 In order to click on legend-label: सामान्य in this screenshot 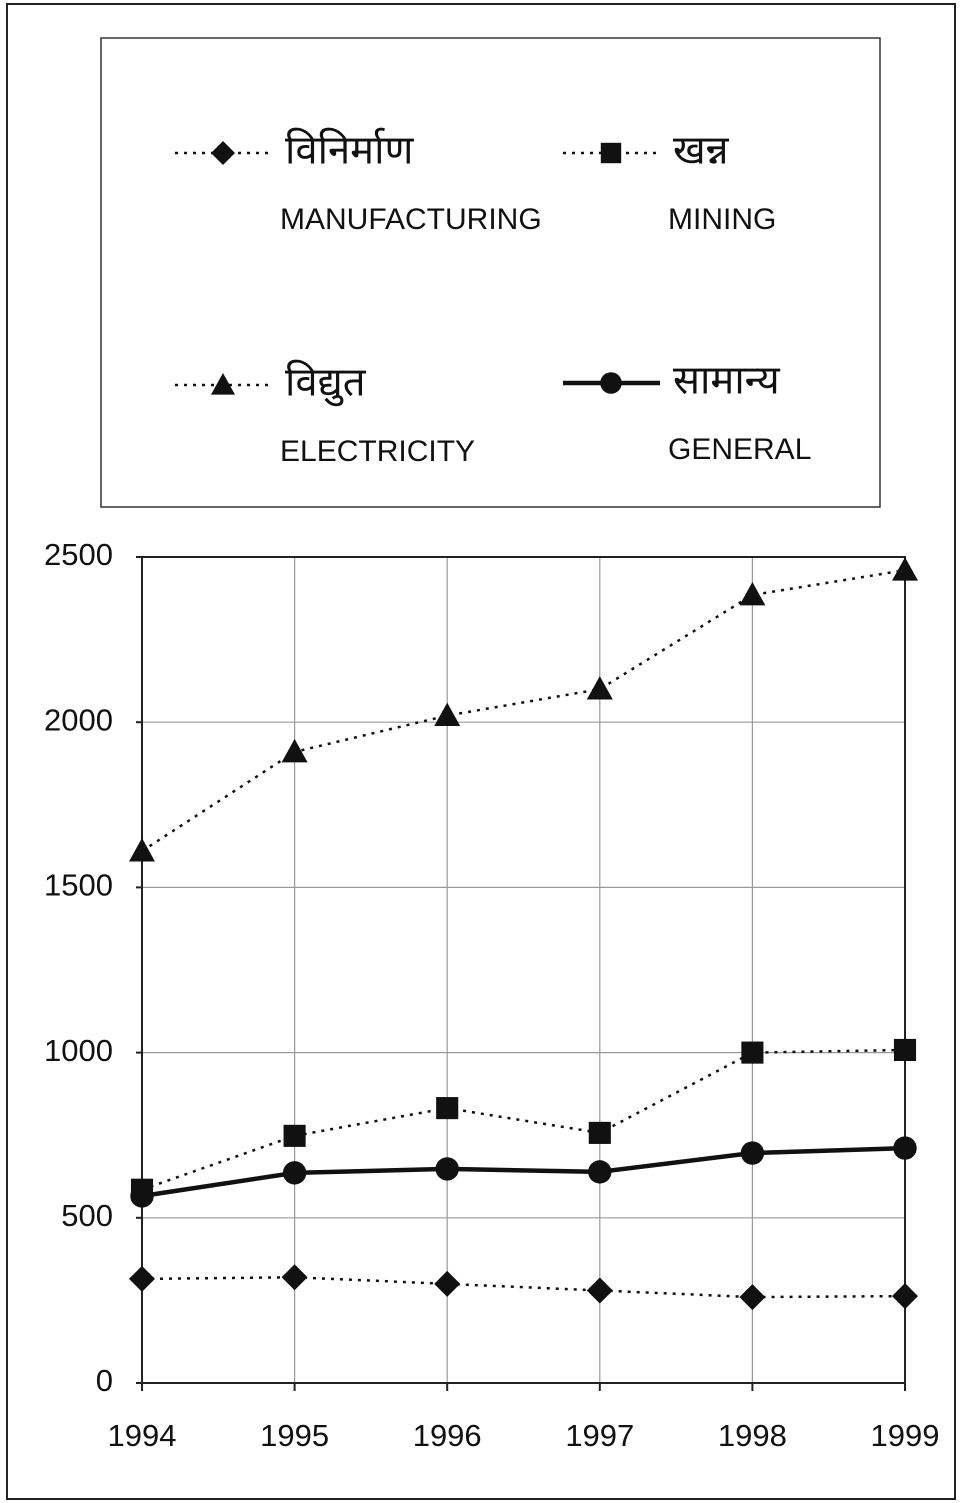, I will do `click(726, 381)`.